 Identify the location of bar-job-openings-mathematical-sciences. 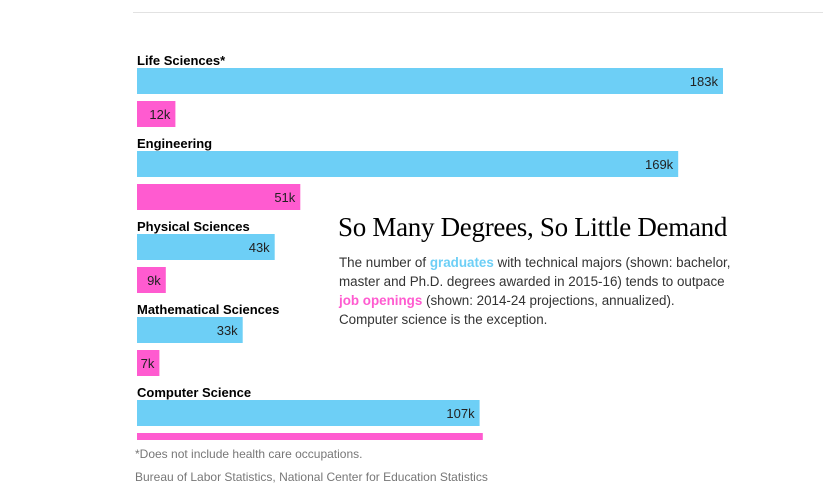
(148, 363).